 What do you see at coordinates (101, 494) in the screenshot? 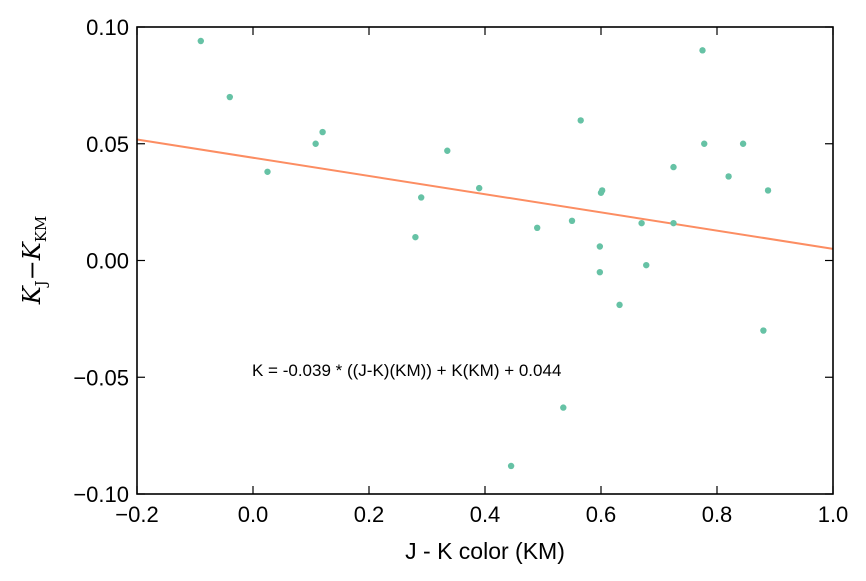
I see `y-tick-label-0: −0.10` at bounding box center [101, 494].